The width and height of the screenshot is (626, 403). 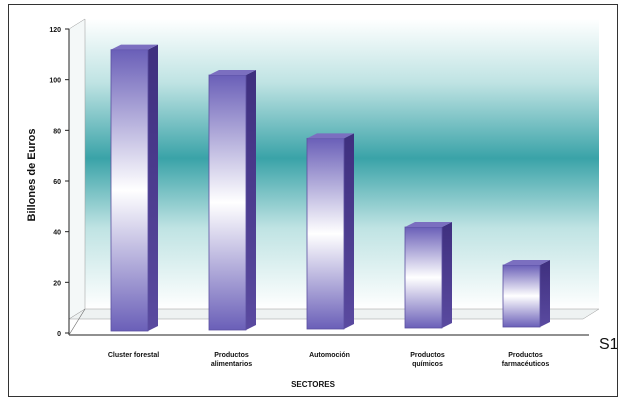 I want to click on y-tick-label: 20, so click(x=57, y=283).